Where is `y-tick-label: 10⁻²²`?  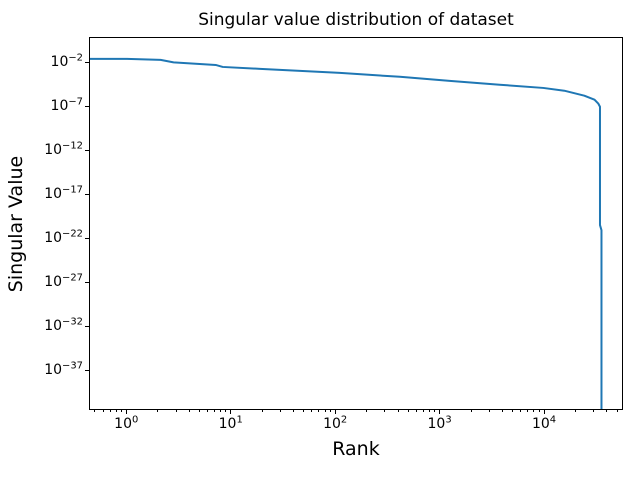
y-tick-label: 10⁻²² is located at coordinates (63, 237).